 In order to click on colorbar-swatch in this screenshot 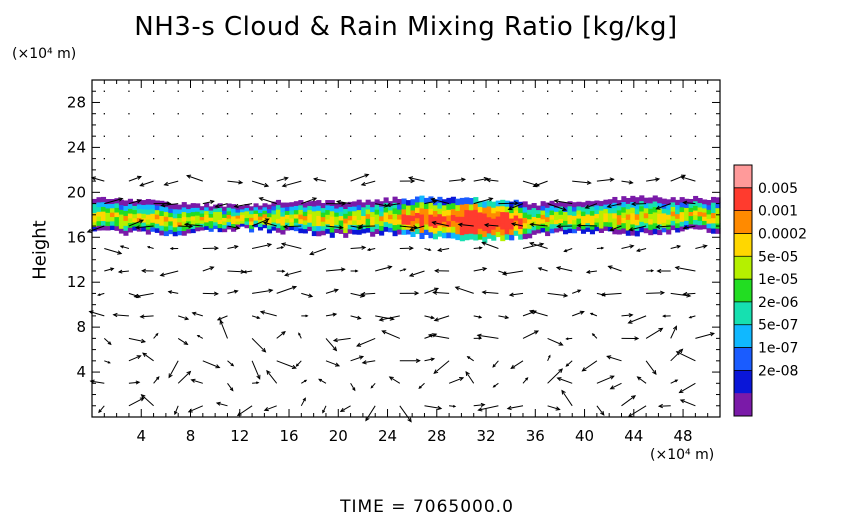, I will do `click(743, 245)`.